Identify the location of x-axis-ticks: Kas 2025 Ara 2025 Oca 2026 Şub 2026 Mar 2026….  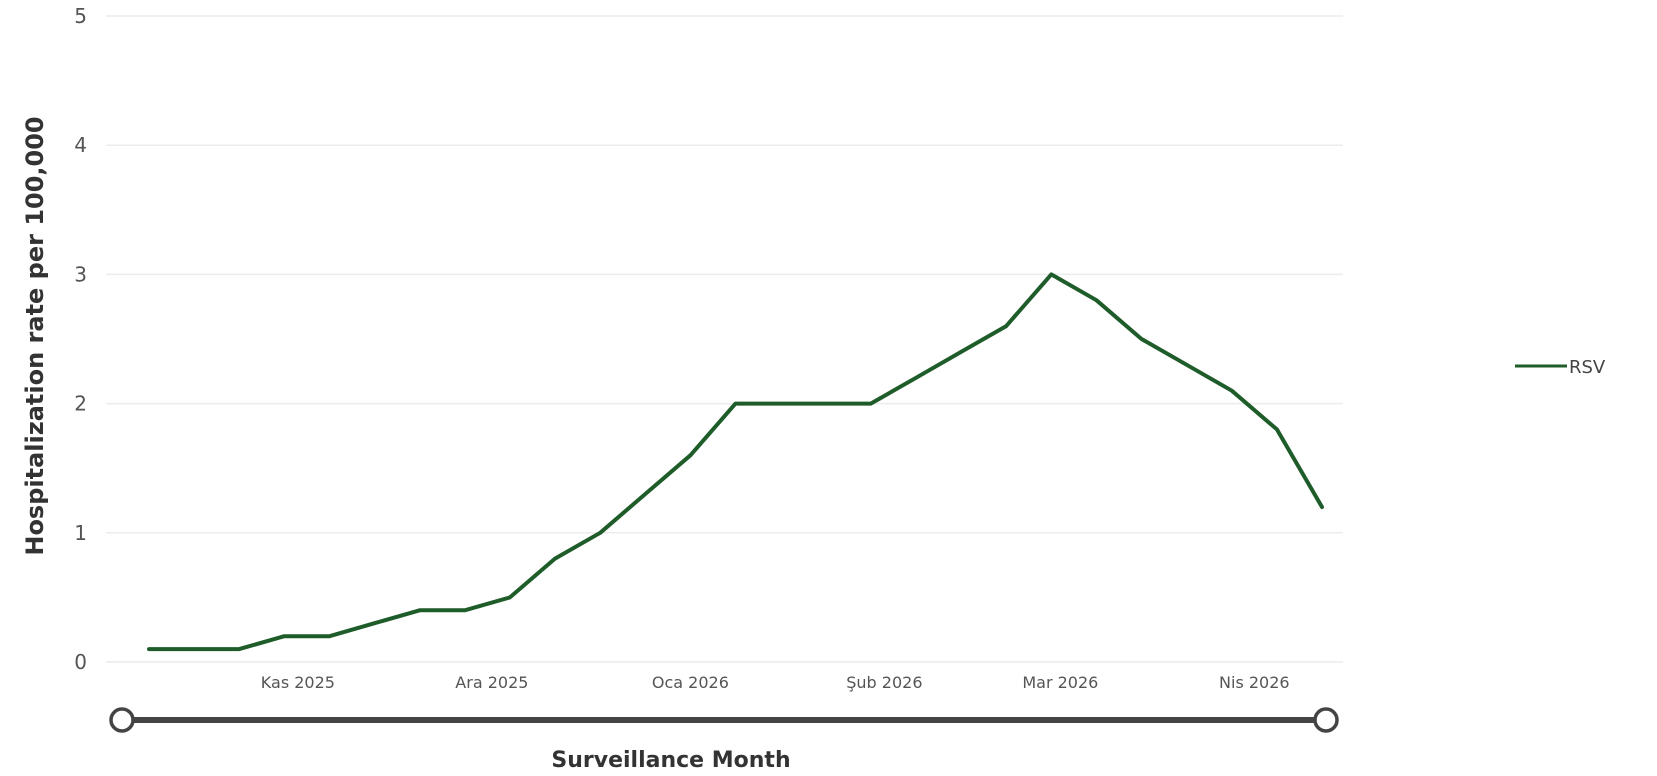
(775, 682).